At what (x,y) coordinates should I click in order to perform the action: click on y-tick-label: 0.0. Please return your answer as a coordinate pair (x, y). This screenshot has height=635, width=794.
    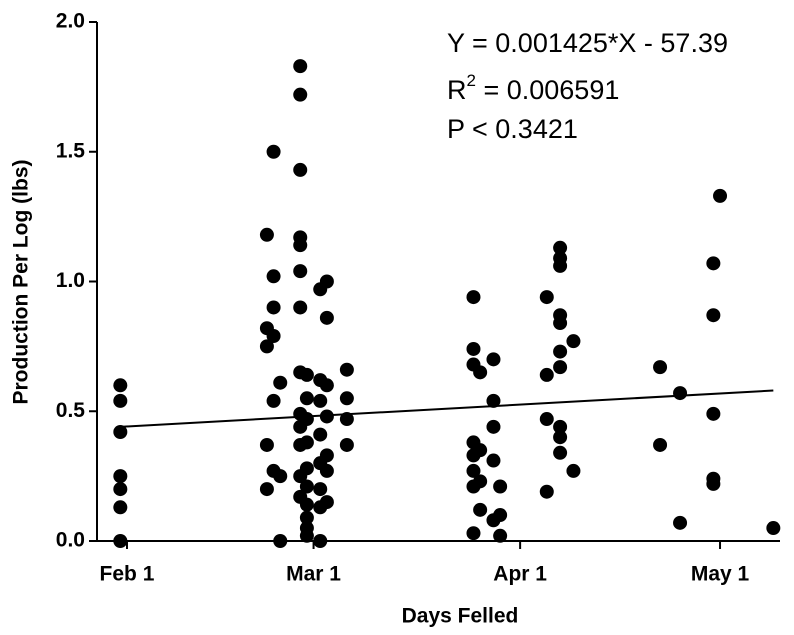
    Looking at the image, I should click on (70, 540).